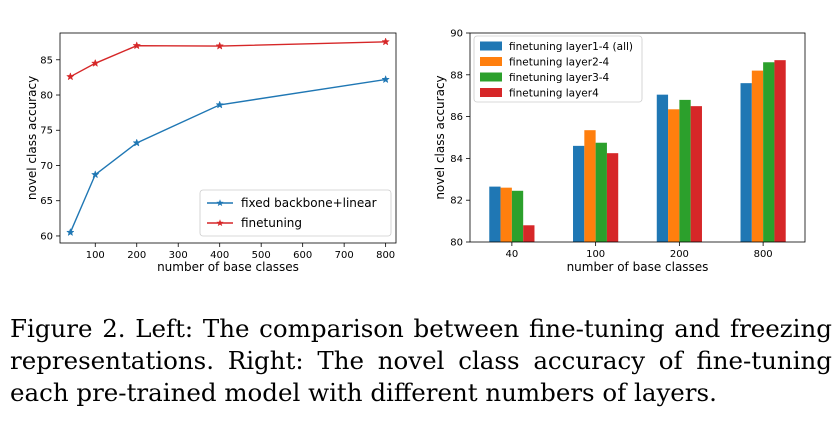 This screenshot has height=433, width=840. What do you see at coordinates (512, 254) in the screenshot?
I see `x-tick-label: 40` at bounding box center [512, 254].